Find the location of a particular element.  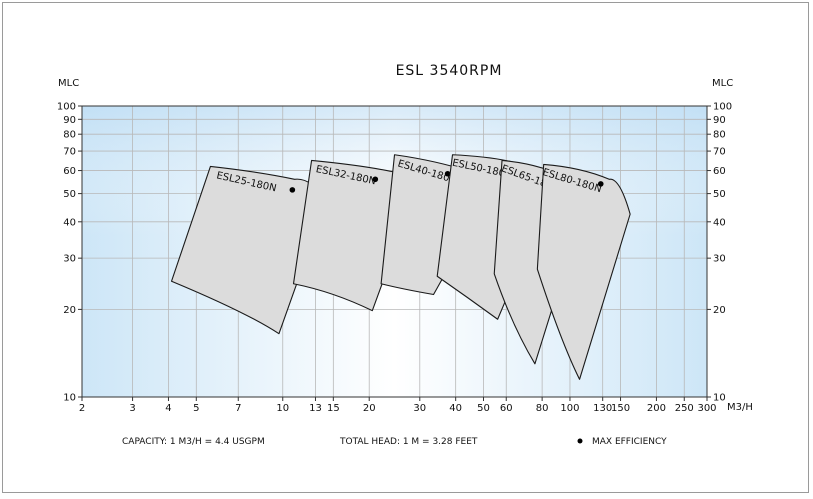

legend-max-efficiency-marker is located at coordinates (580, 441).